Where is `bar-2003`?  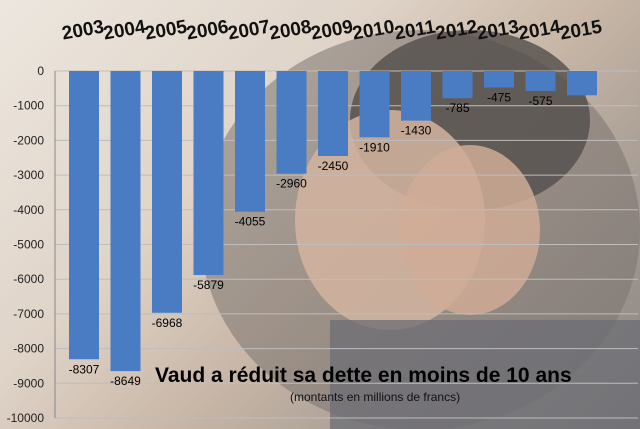 bar-2003 is located at coordinates (84, 215).